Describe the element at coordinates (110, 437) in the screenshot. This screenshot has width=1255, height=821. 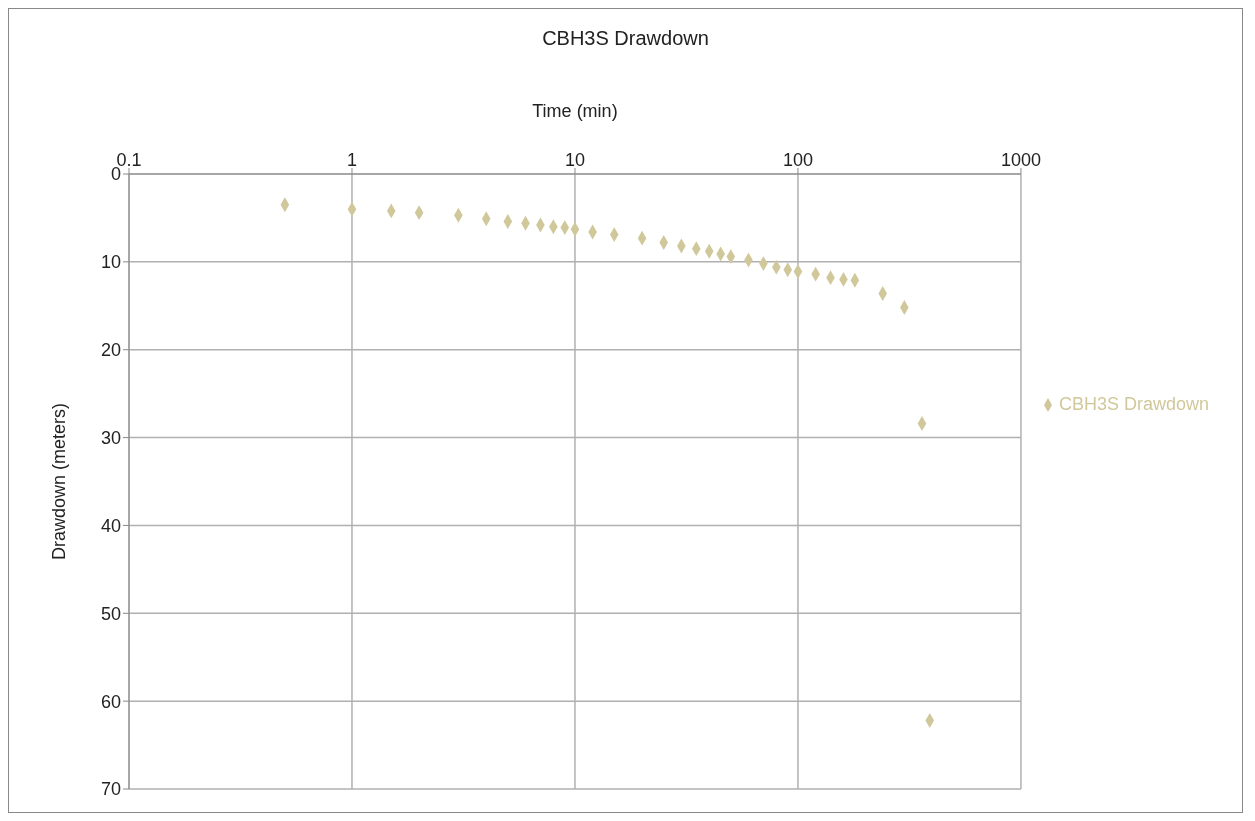
I see `y-tick-label: 30` at that location.